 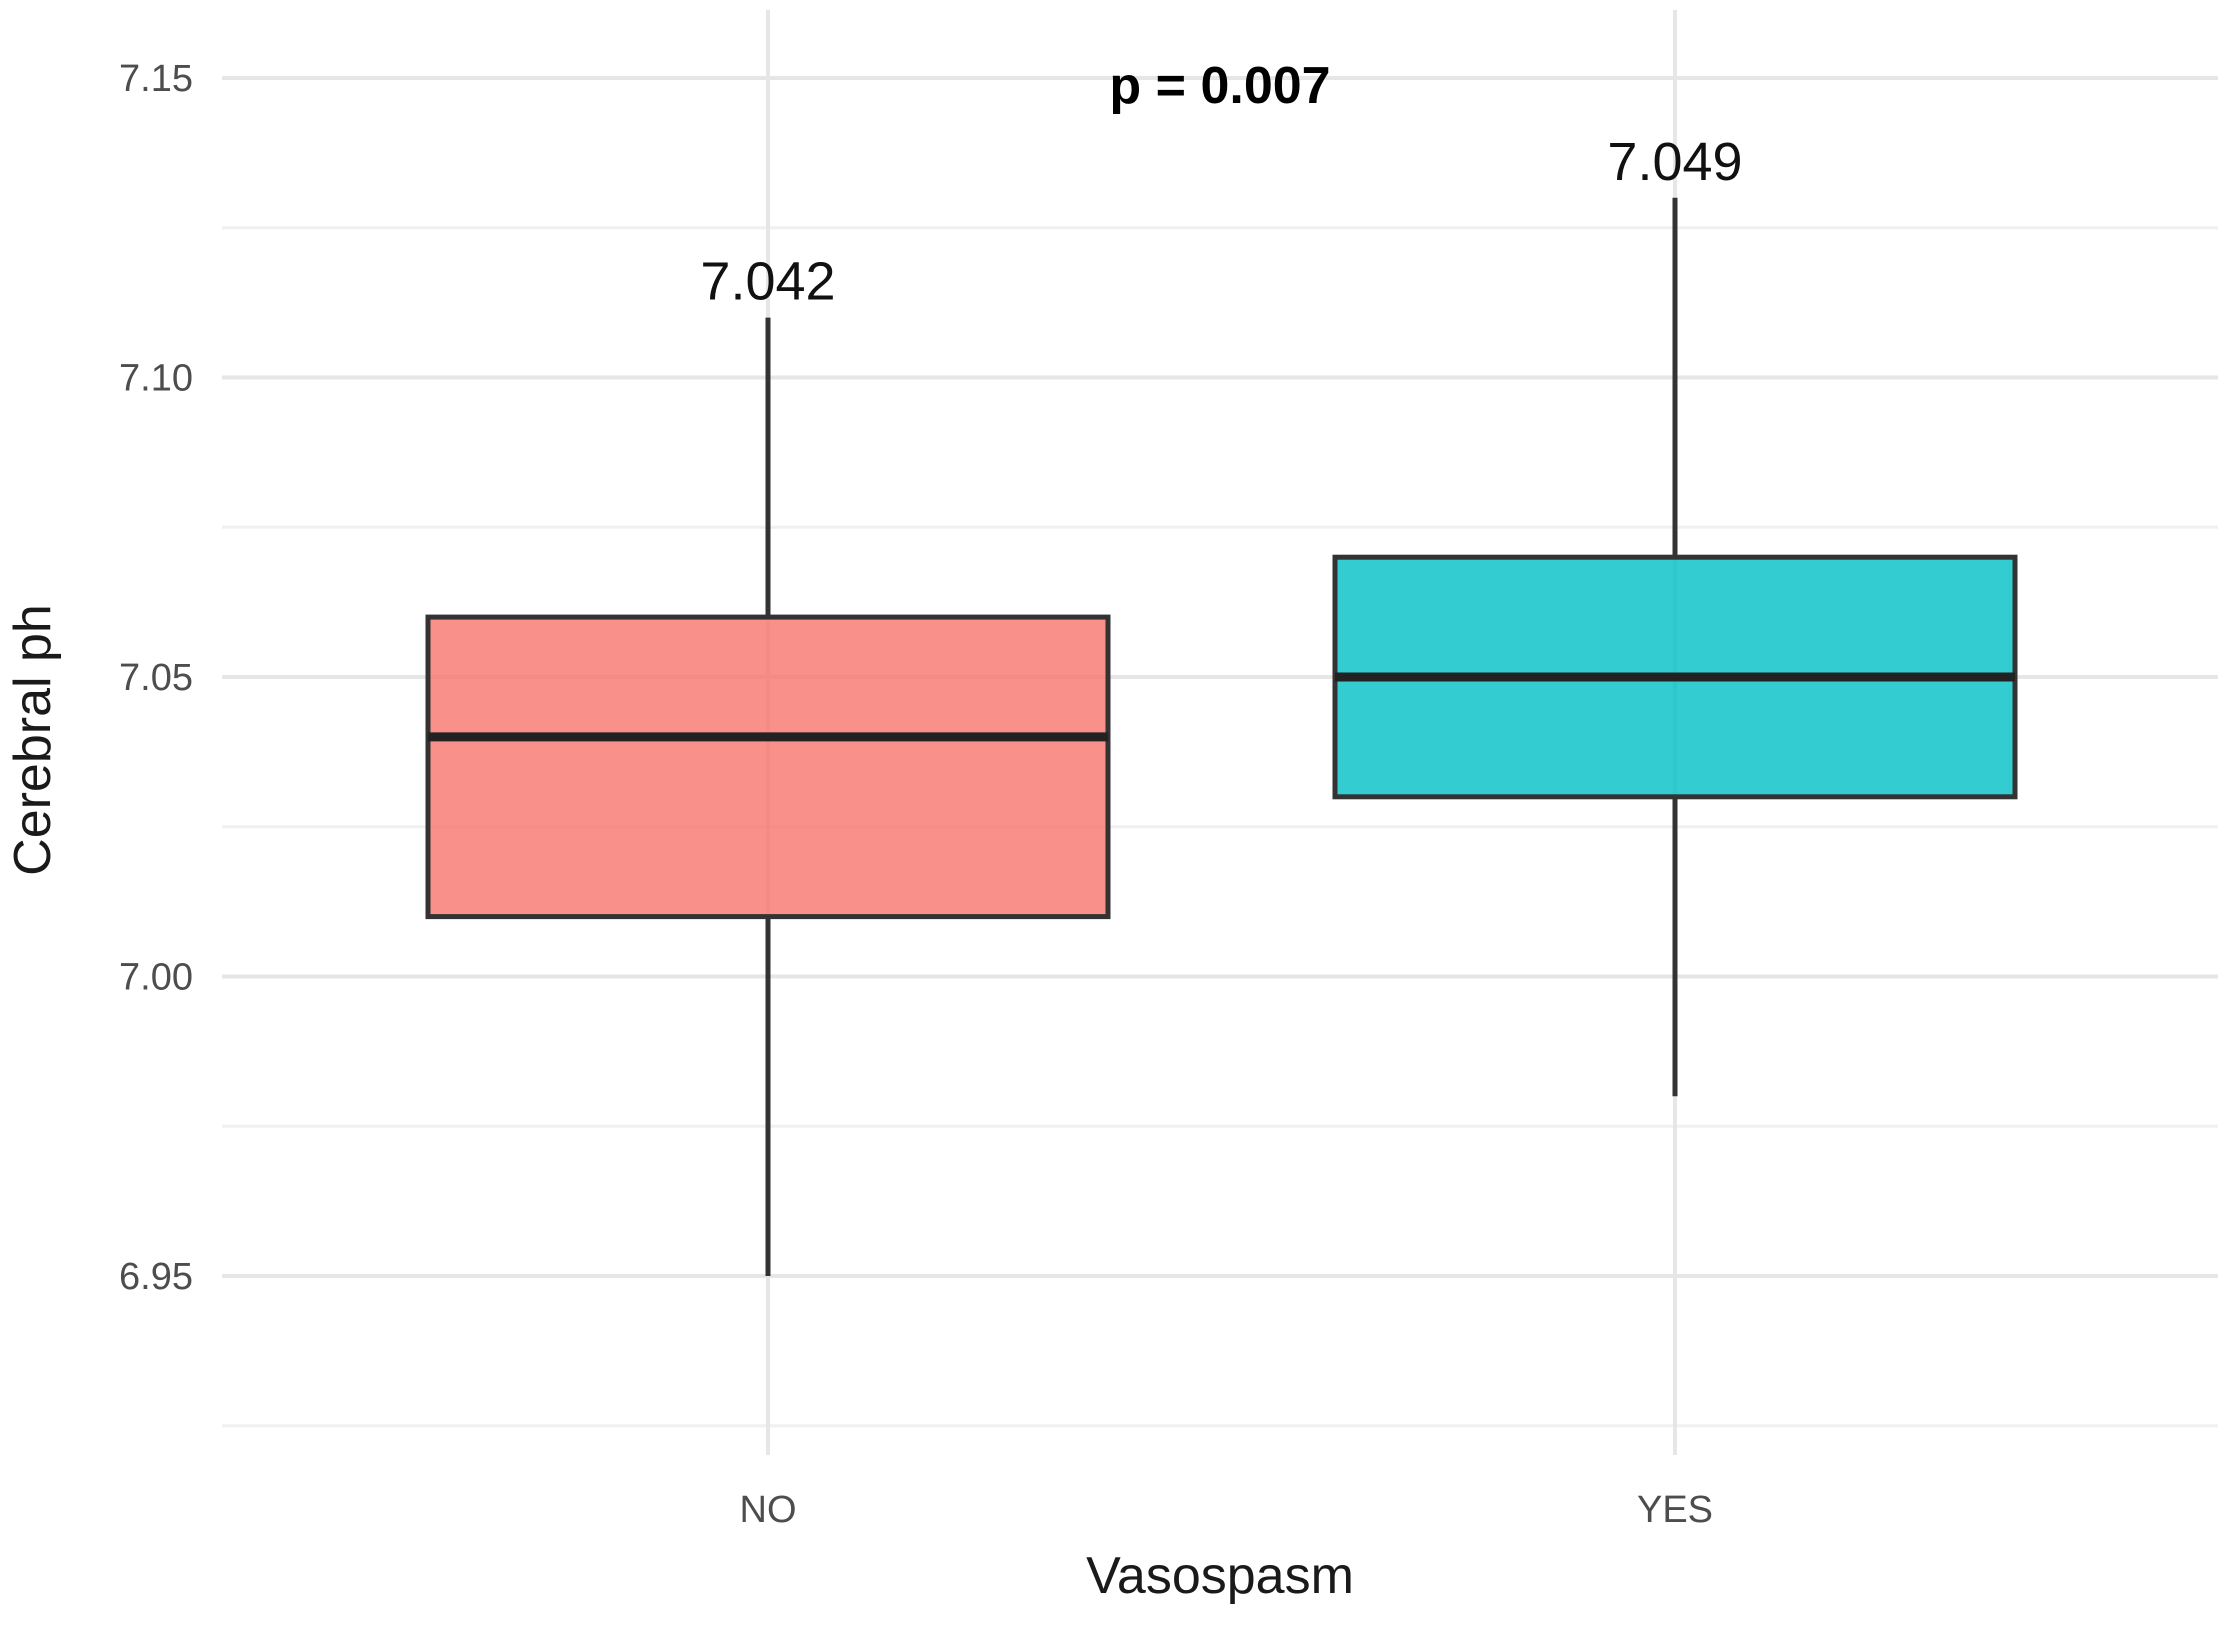 What do you see at coordinates (156, 678) in the screenshot?
I see `y-tick-label: 7.05` at bounding box center [156, 678].